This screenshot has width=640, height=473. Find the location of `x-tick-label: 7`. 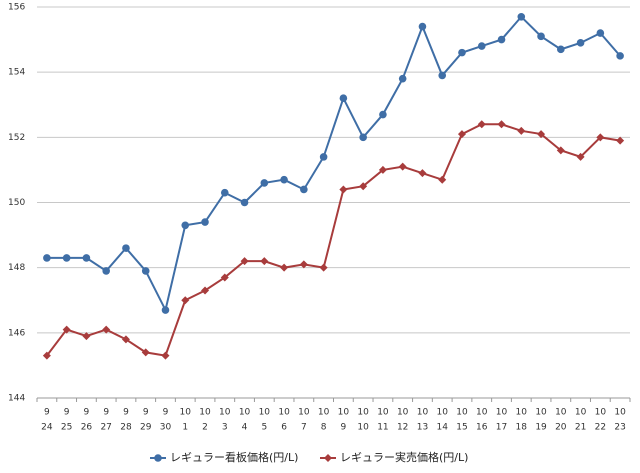

x-tick-label: 7 is located at coordinates (304, 428).